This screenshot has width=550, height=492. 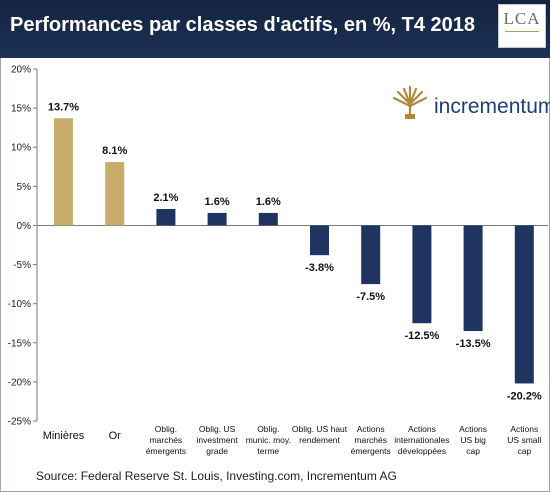 I want to click on category-label-line: US small, so click(x=524, y=440).